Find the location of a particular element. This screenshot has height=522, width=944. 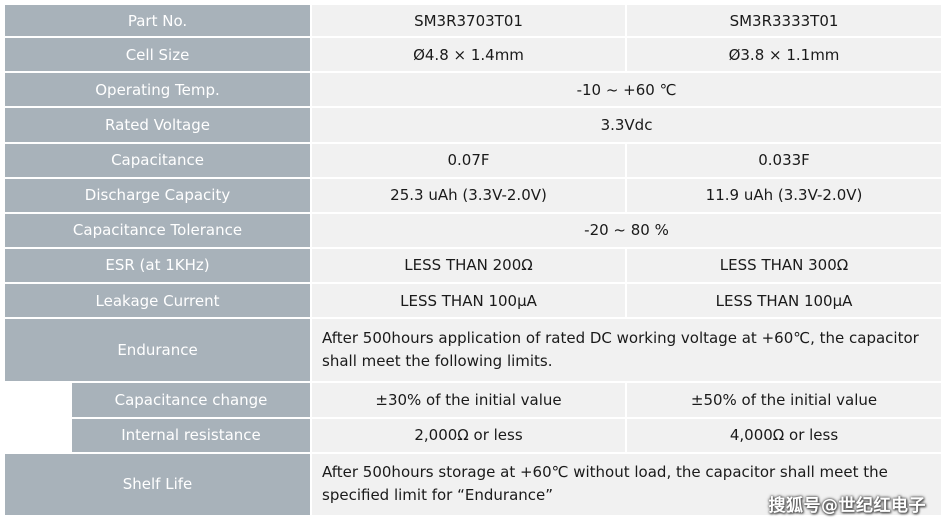

row-label-rated-voltage: Rated Voltage is located at coordinates (157, 125).